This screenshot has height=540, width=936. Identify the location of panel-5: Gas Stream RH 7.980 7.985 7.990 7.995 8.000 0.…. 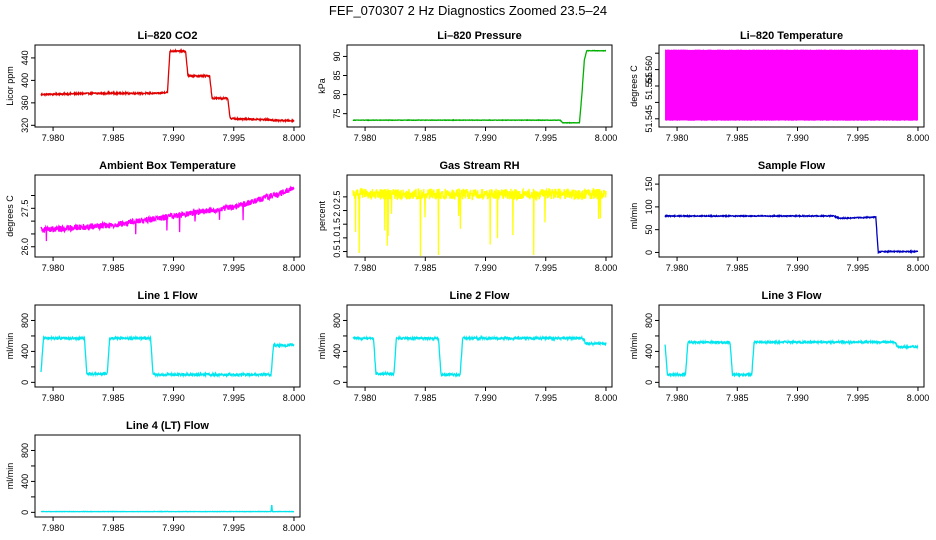
(467, 216).